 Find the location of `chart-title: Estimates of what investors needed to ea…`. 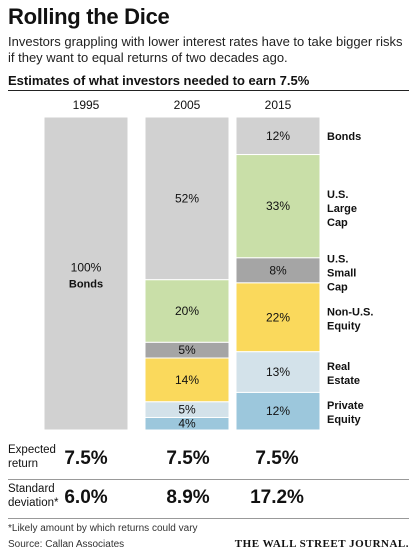

chart-title: Estimates of what investors needed to ea… is located at coordinates (159, 80).